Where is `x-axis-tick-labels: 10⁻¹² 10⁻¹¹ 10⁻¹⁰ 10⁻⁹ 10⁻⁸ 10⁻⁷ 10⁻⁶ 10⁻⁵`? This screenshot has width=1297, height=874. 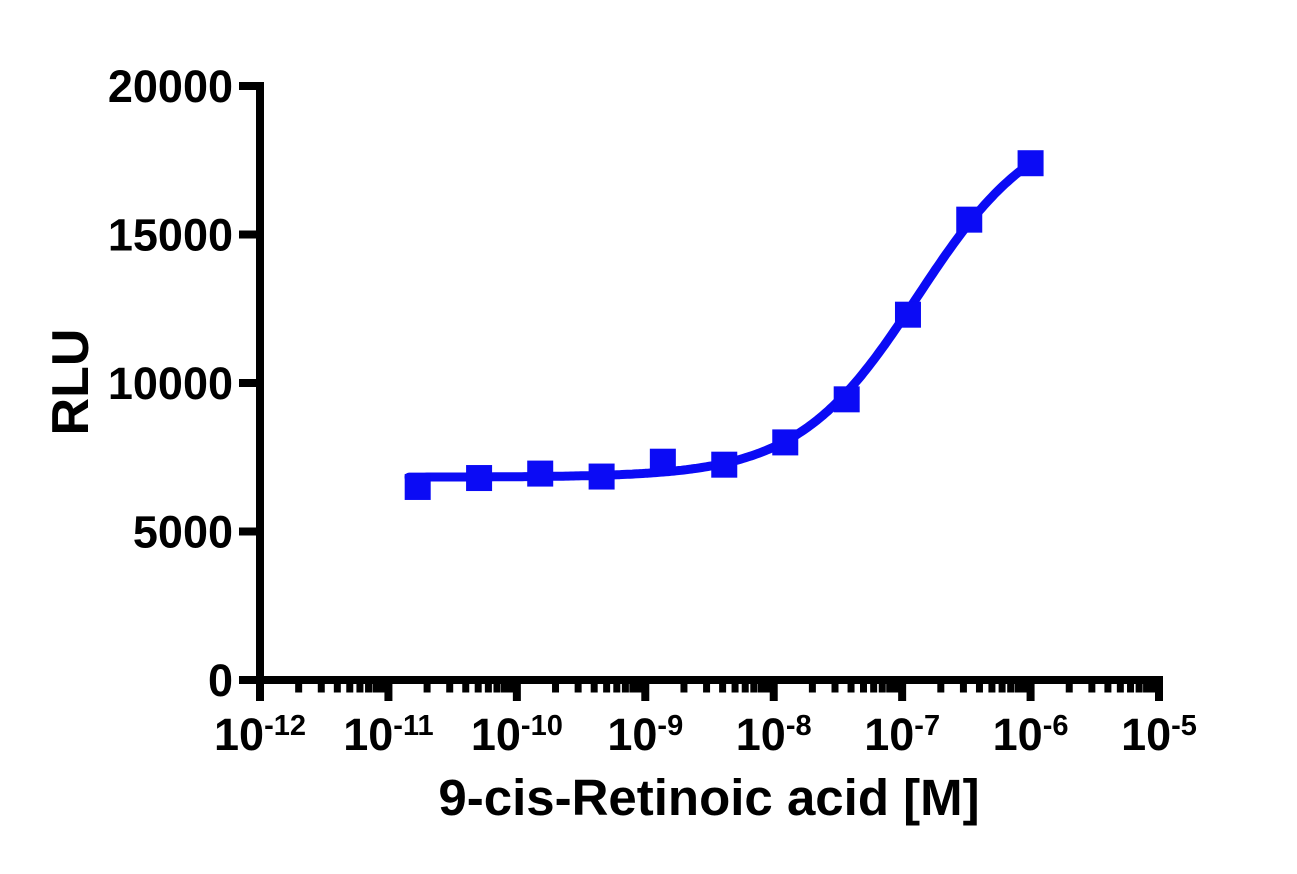
x-axis-tick-labels: 10⁻¹² 10⁻¹¹ 10⁻¹⁰ 10⁻⁹ 10⁻⁸ 10⁻⁷ 10⁻⁶ 10⁻⁵ is located at coordinates (705, 734).